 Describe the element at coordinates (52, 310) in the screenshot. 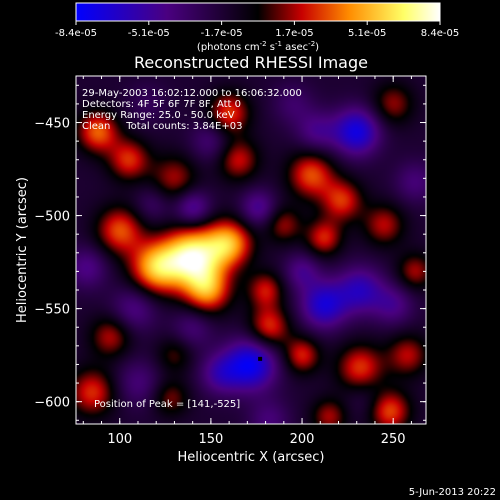

I see `y-tick-label: −550` at that location.